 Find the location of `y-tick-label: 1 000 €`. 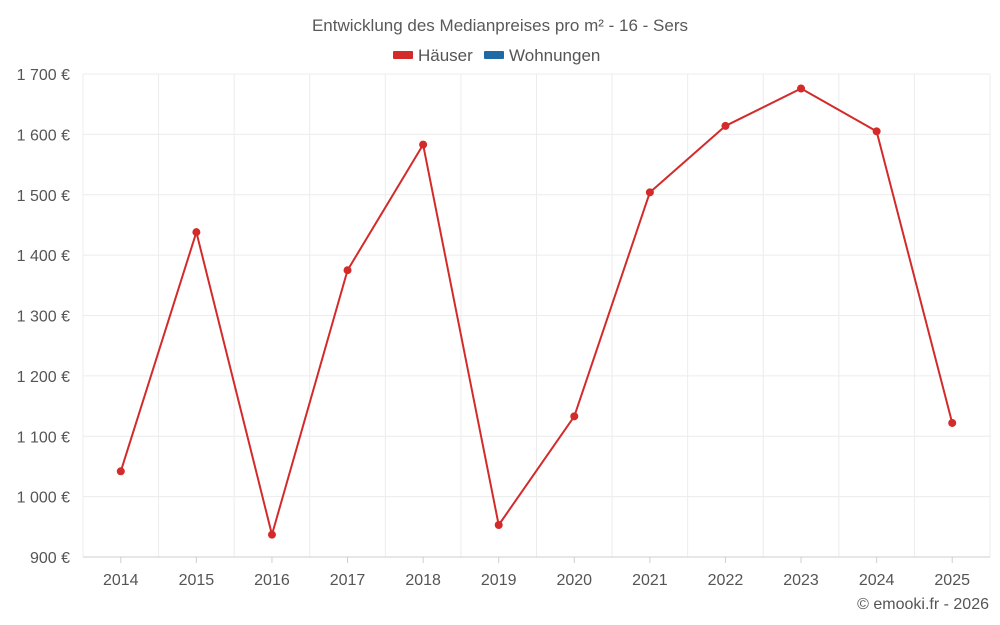

y-tick-label: 1 000 € is located at coordinates (43, 498).